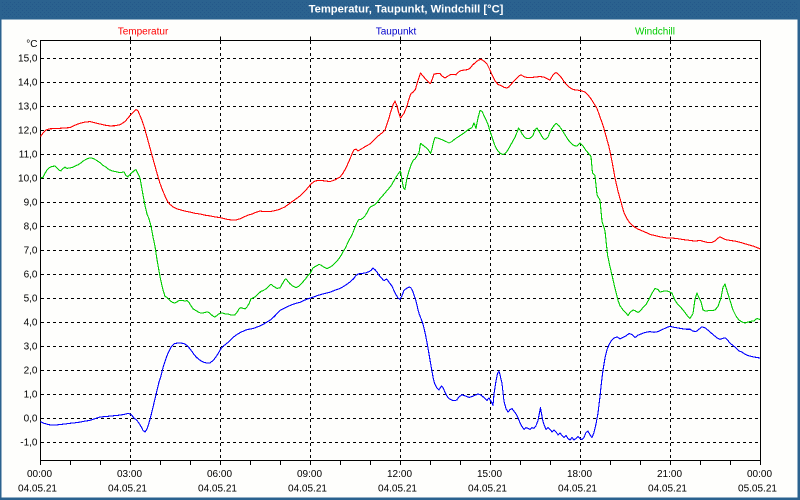  I want to click on svg-text: 18:00, so click(579, 474).